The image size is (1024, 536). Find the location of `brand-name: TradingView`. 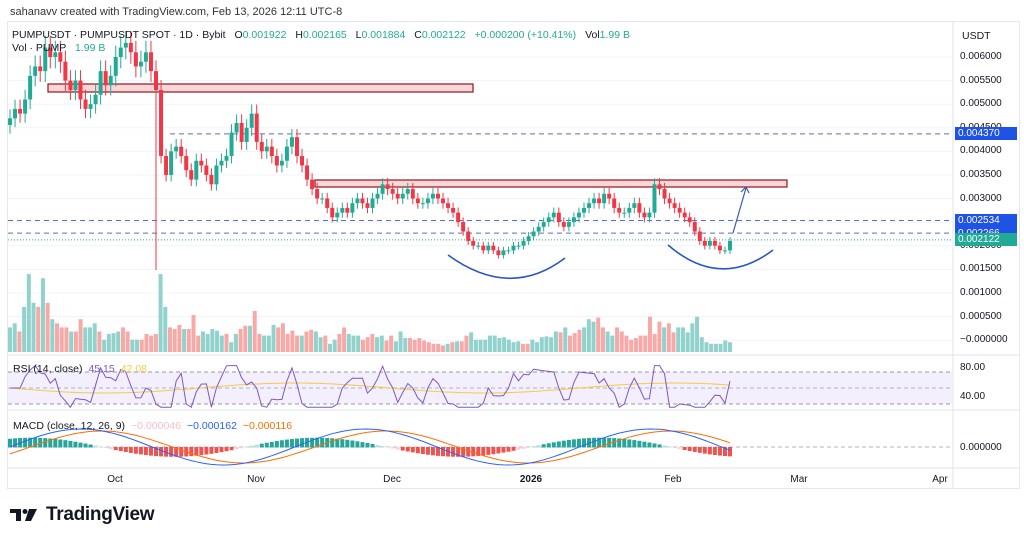

brand-name: TradingView is located at coordinates (100, 514).